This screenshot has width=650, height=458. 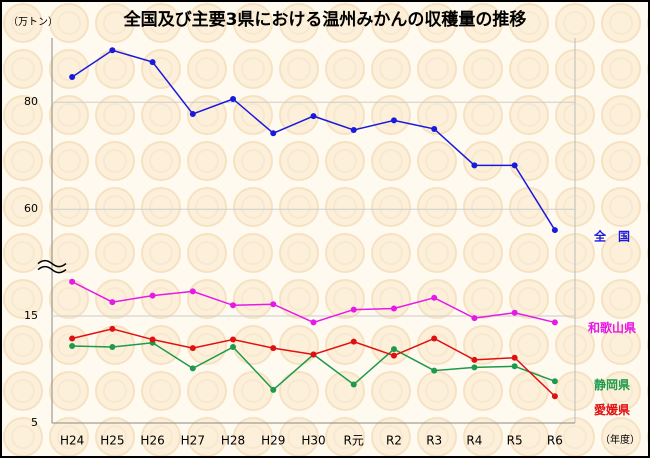 I want to click on x-tick-label: R2, so click(x=394, y=441).